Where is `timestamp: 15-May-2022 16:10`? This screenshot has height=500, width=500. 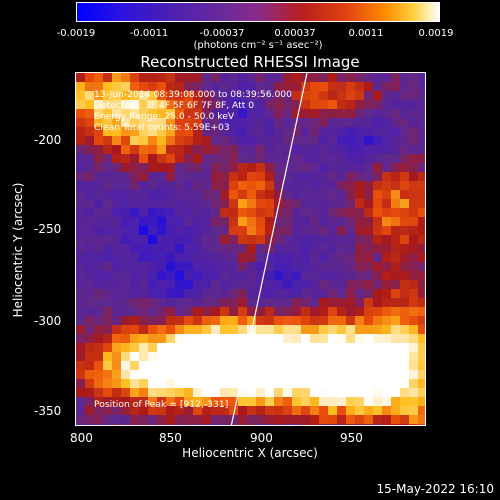
timestamp: 15-May-2022 16:10 is located at coordinates (435, 489).